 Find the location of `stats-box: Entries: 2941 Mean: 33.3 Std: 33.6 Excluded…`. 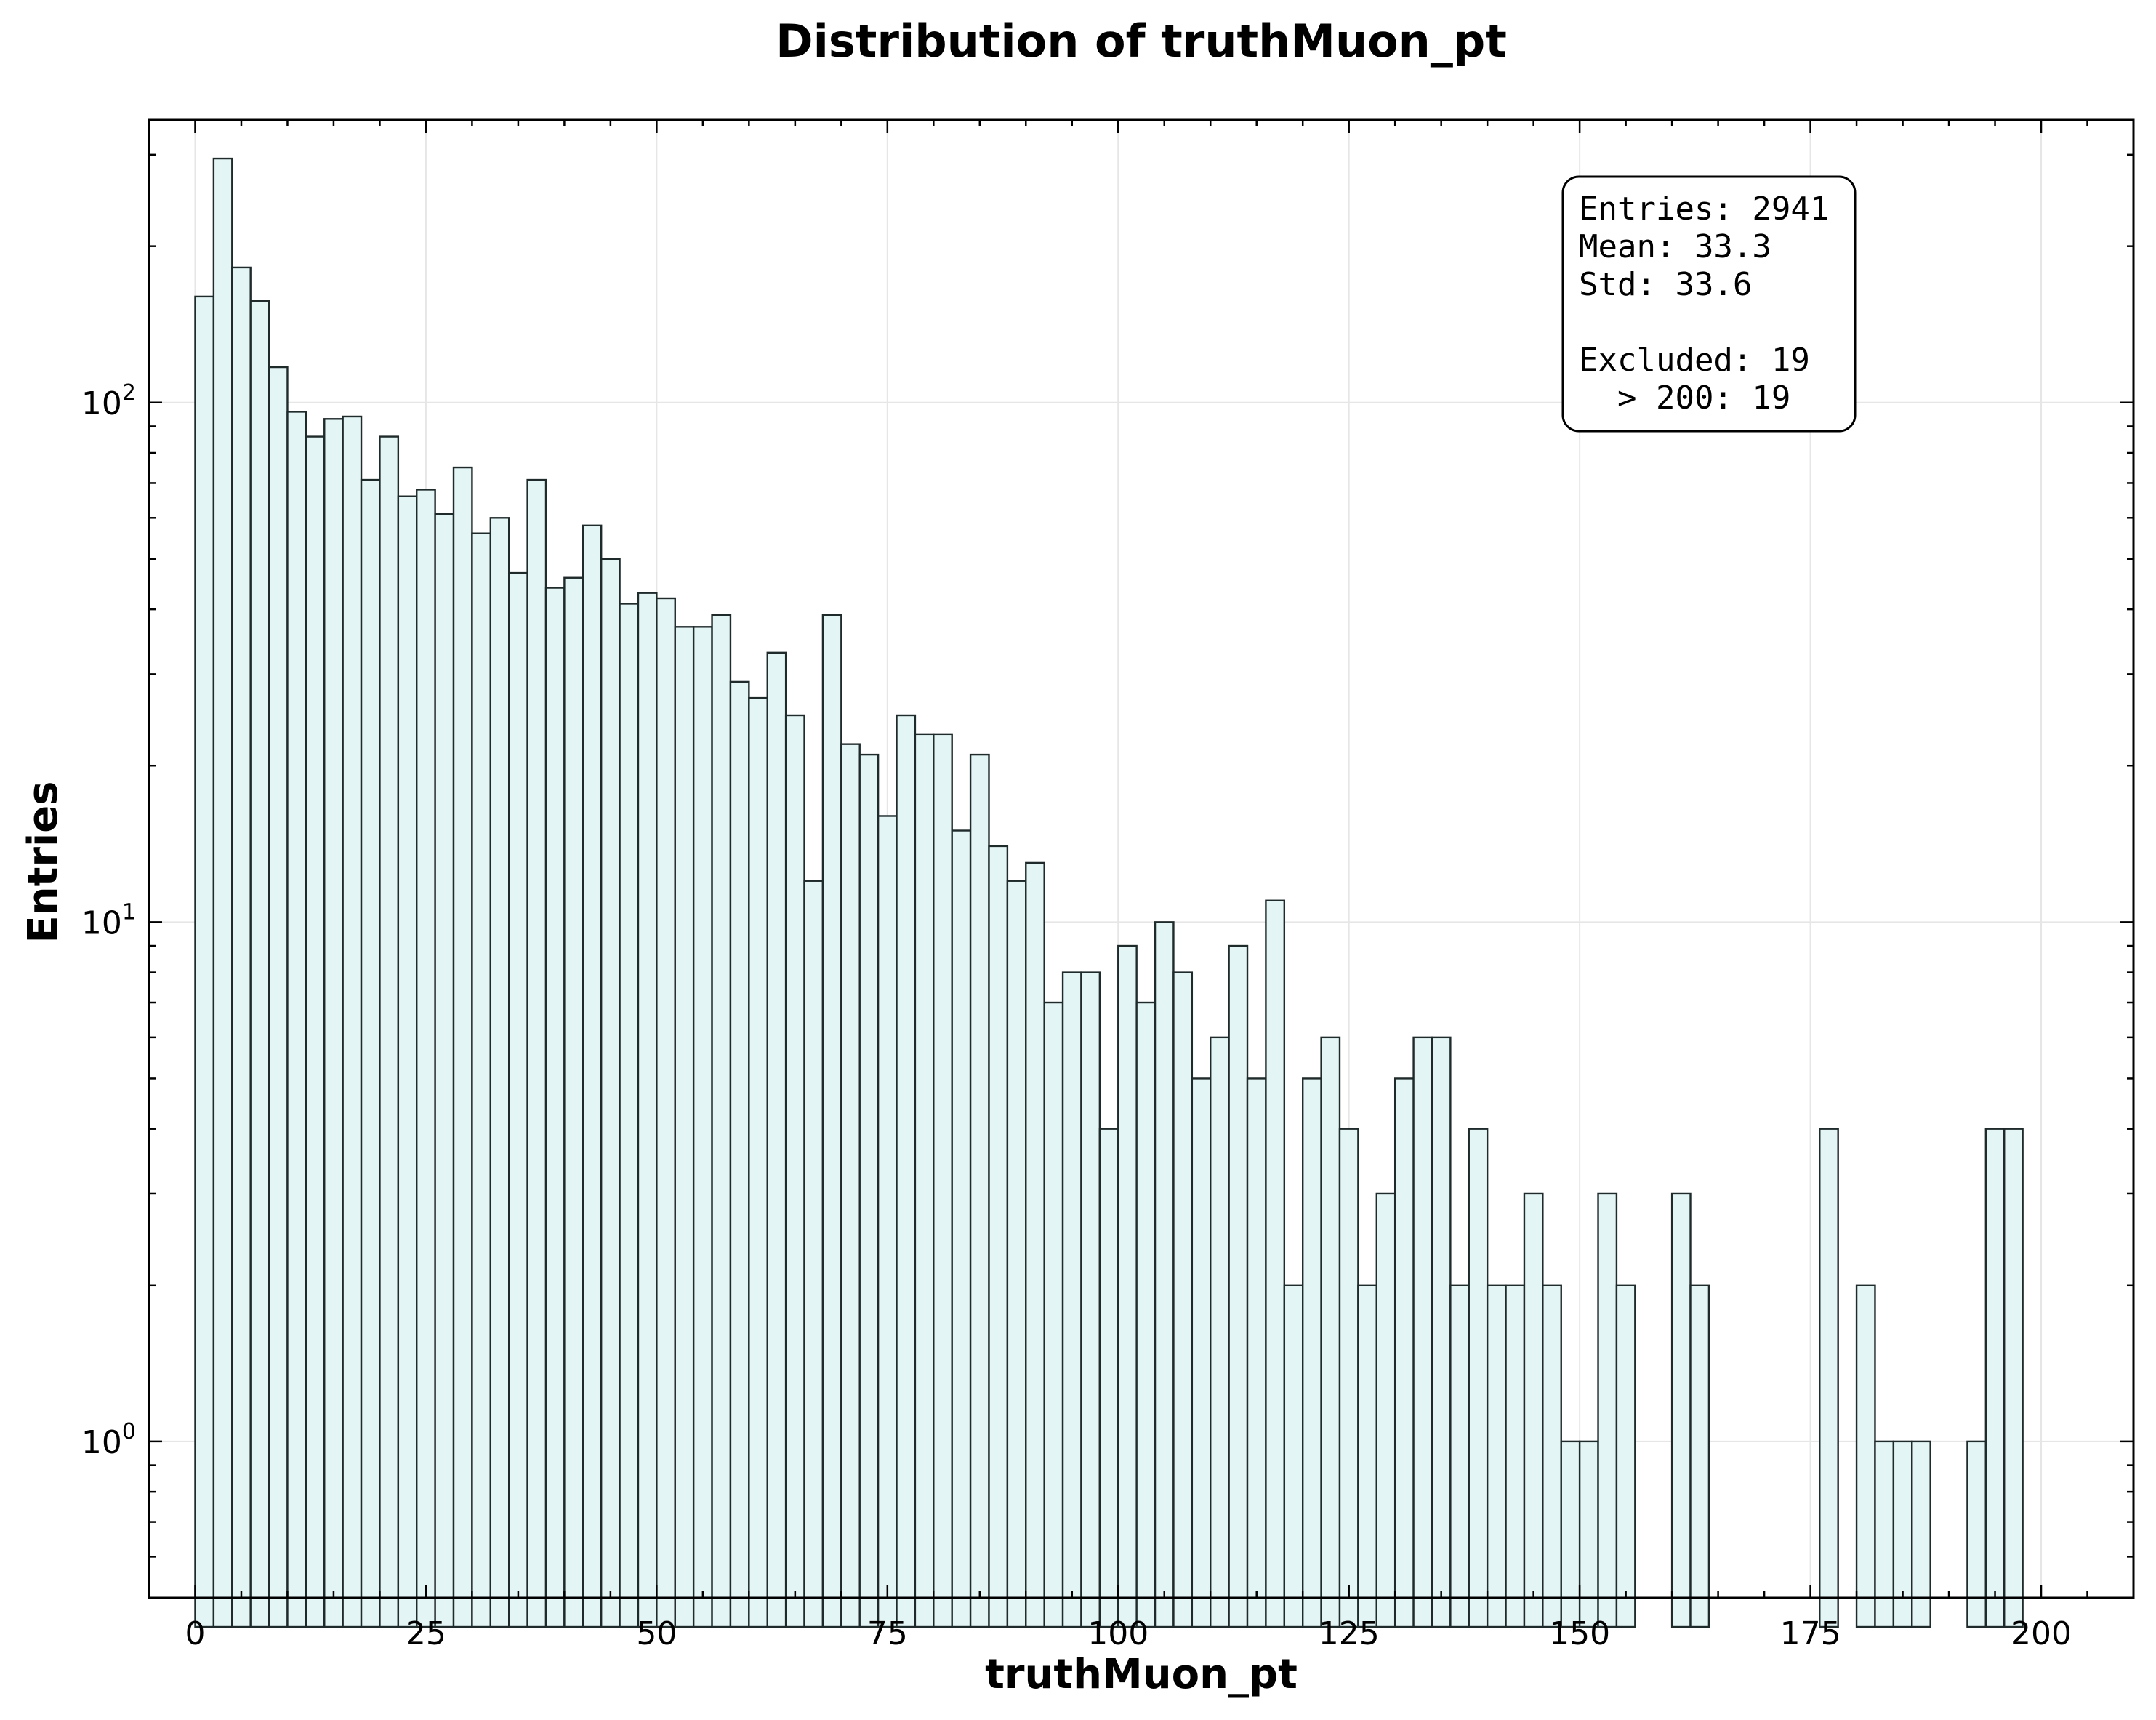

stats-box: Entries: 2941 Mean: 33.3 Std: 33.6 Excluded… is located at coordinates (1709, 304).